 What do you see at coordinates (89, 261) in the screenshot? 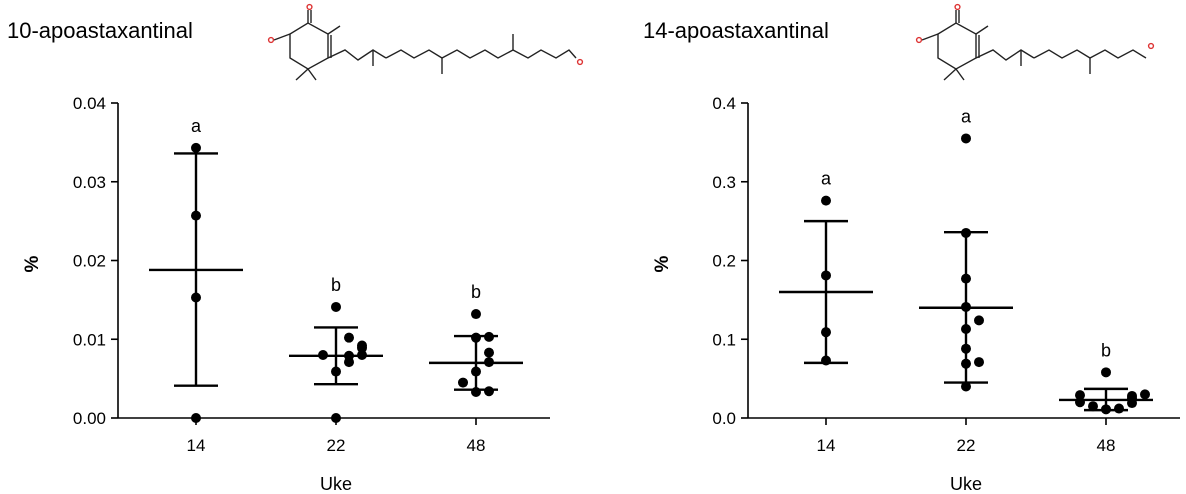
I see `y-tick-label: 0.02` at bounding box center [89, 261].